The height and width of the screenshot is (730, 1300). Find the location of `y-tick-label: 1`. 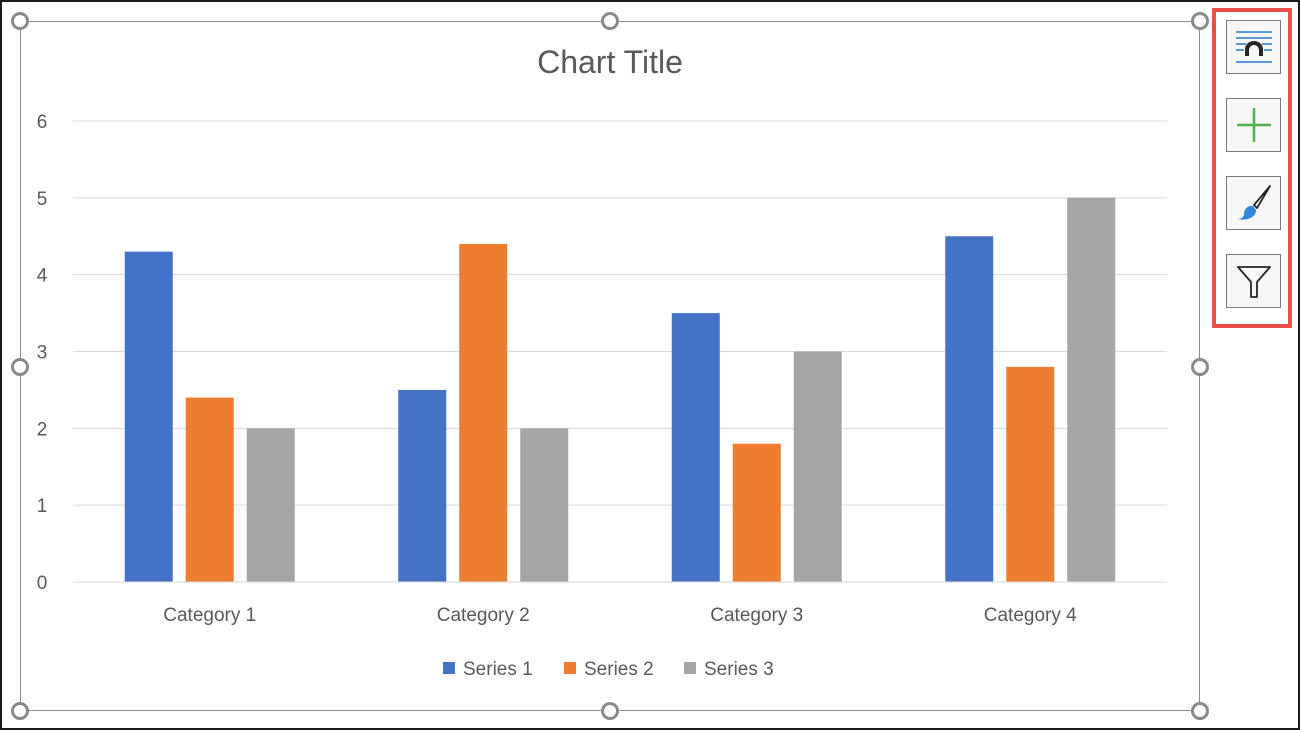

y-tick-label: 1 is located at coordinates (42, 506).